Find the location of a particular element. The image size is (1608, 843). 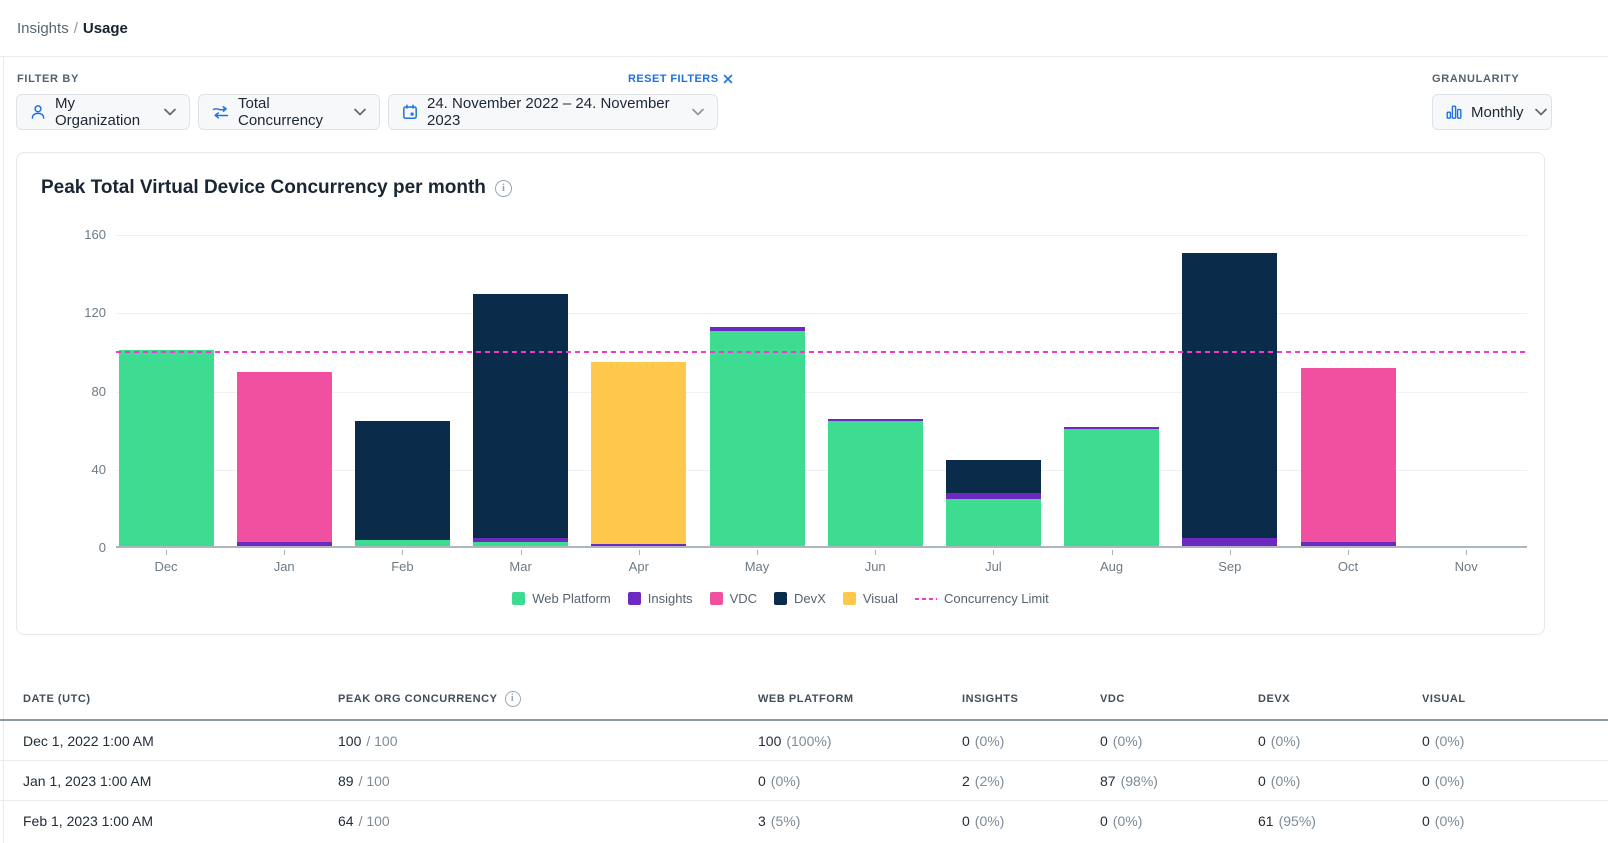

user-icon is located at coordinates (38, 112).